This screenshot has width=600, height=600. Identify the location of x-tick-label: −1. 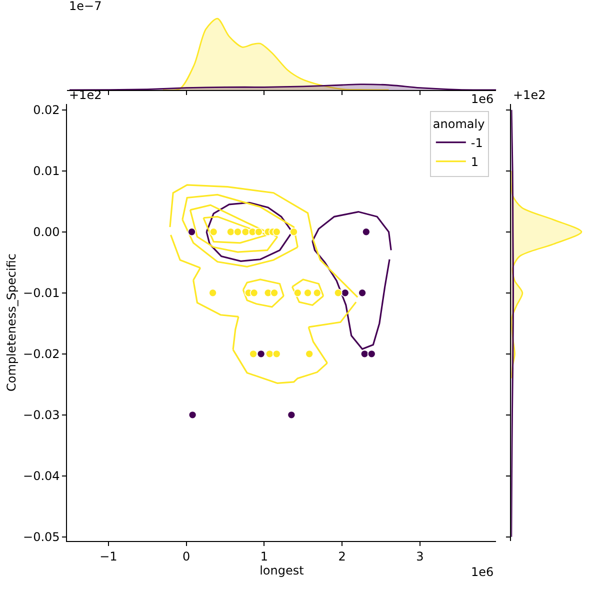
(109, 557).